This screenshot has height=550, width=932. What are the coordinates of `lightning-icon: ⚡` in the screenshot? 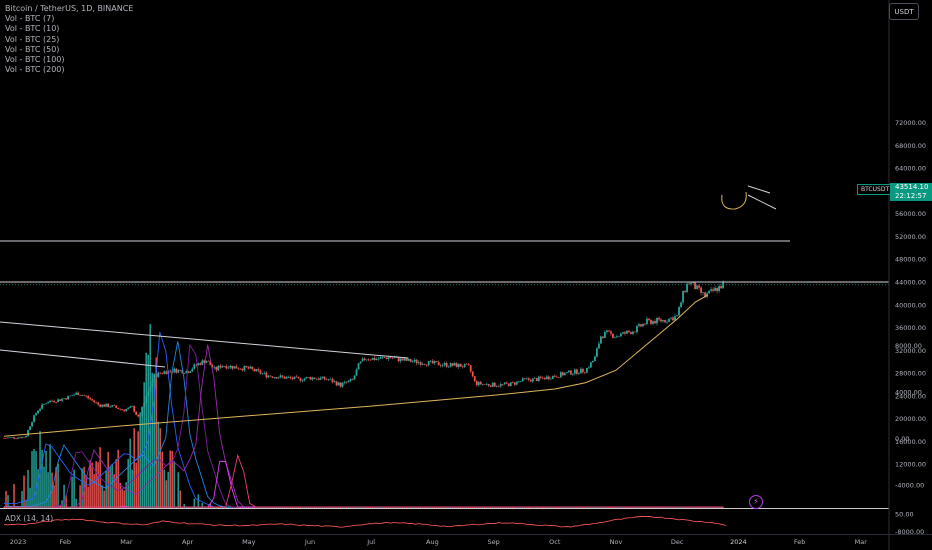 It's located at (756, 502).